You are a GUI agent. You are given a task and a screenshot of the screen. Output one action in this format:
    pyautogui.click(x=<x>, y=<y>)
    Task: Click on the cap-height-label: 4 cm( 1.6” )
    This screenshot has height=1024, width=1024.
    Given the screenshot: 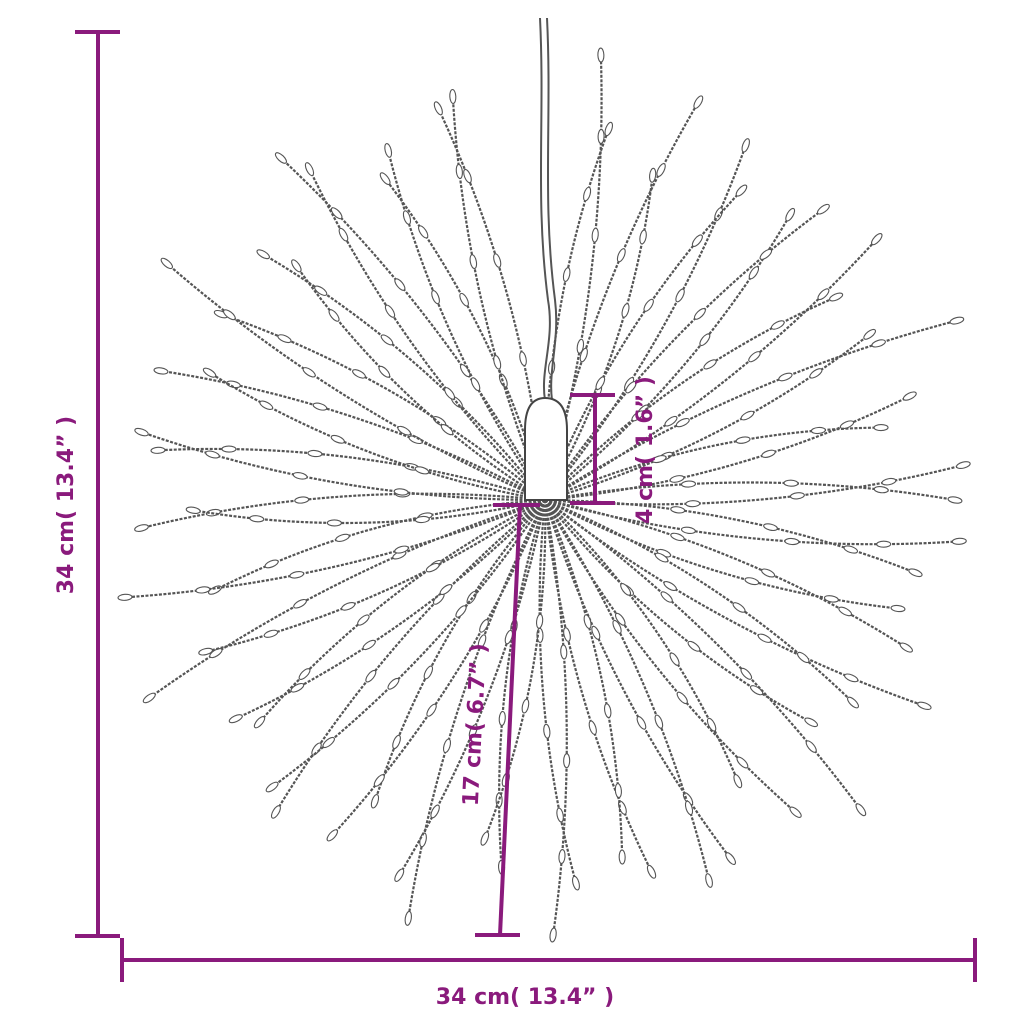 What is the action you would take?
    pyautogui.click(x=645, y=450)
    